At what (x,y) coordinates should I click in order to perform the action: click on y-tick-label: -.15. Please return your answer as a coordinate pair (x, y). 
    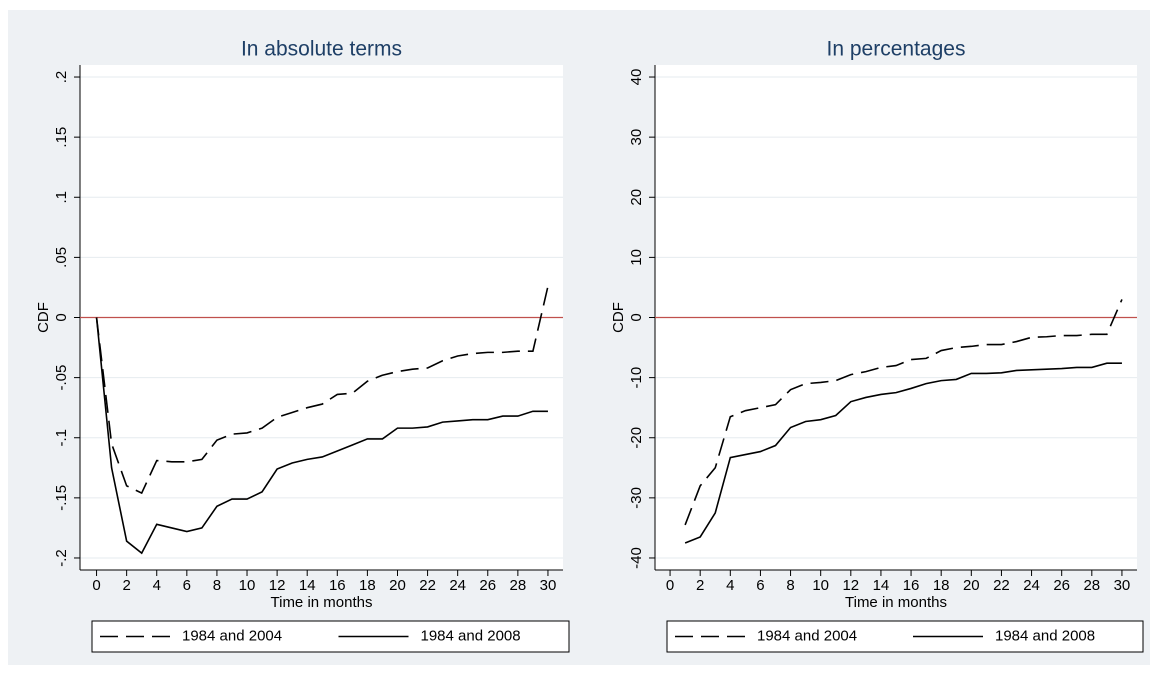
    Looking at the image, I should click on (61, 498).